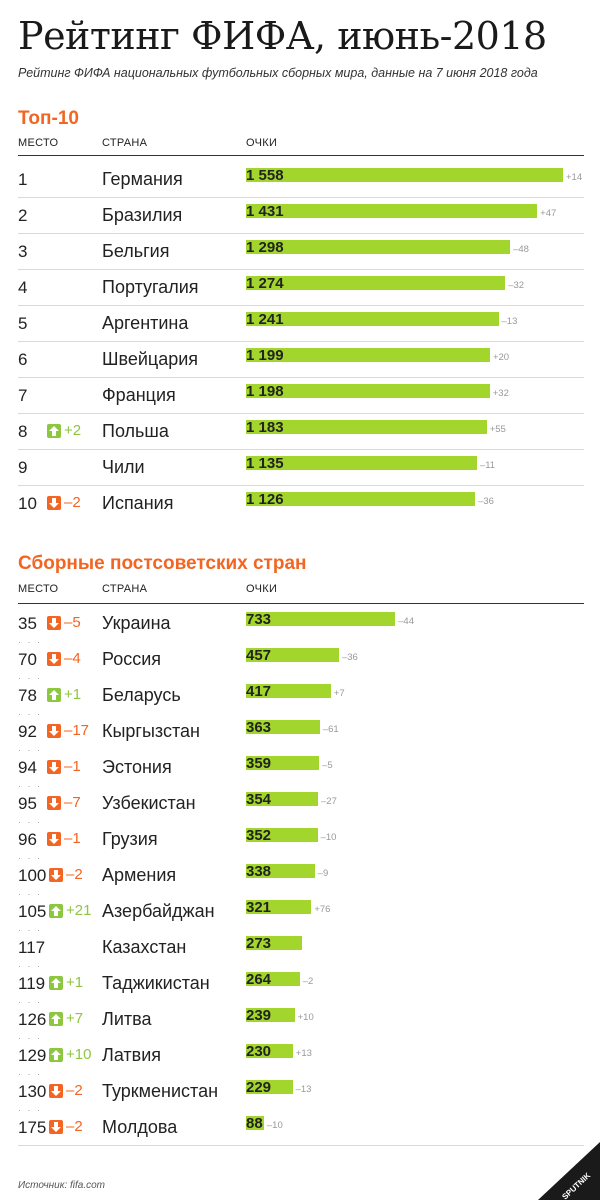  Describe the element at coordinates (300, 288) in the screenshot. I see `table-row: 4 Португалия 1 274 –32` at that location.